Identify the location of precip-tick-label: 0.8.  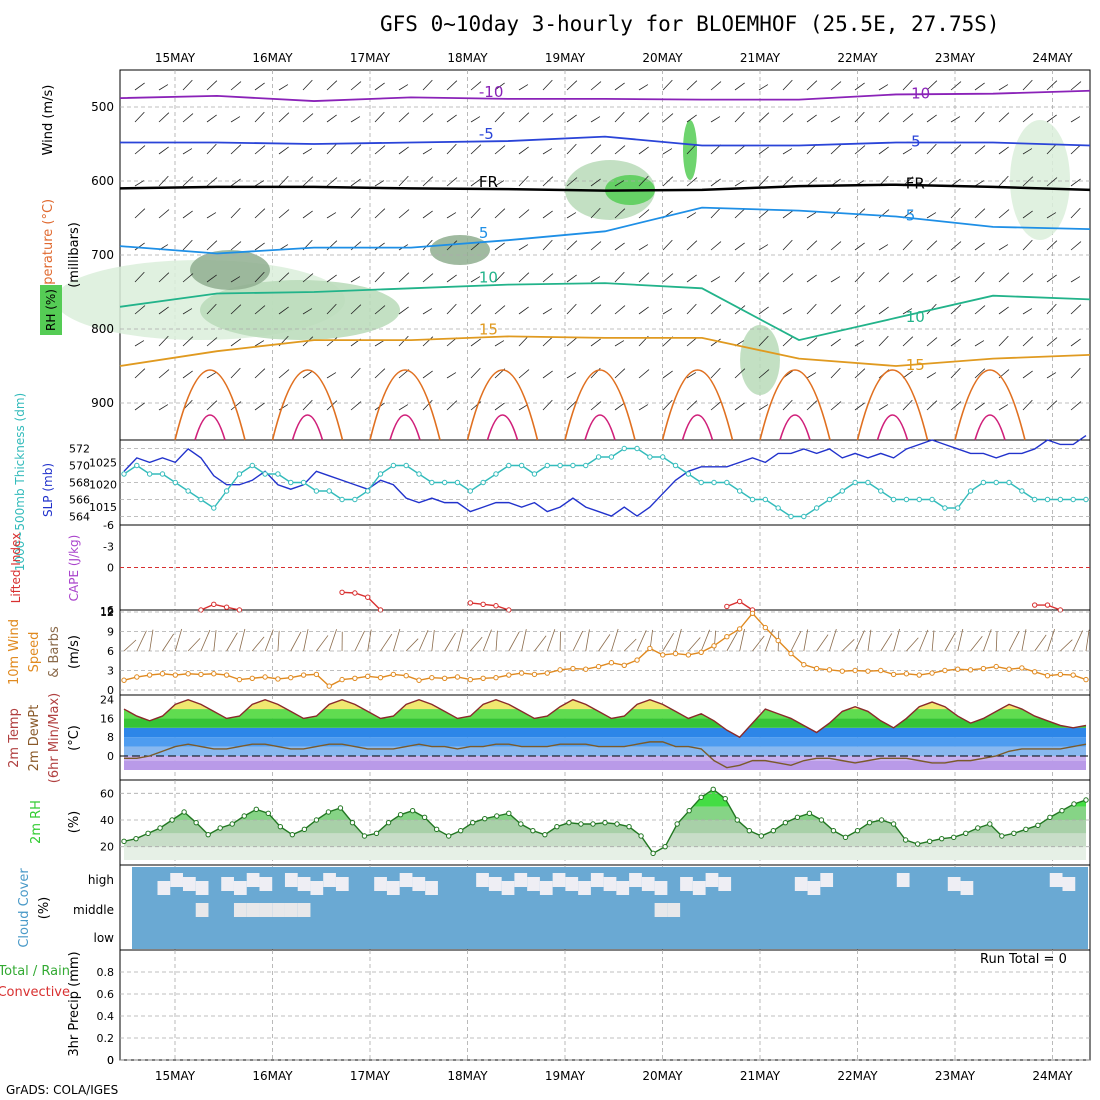
(106, 972).